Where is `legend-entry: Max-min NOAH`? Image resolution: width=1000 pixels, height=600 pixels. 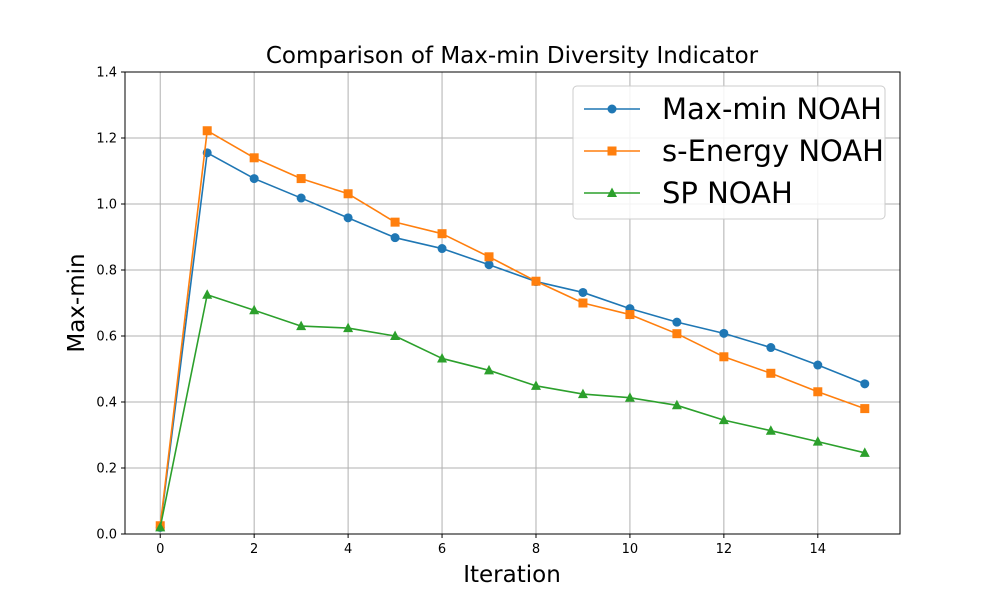 legend-entry: Max-min NOAH is located at coordinates (733, 109).